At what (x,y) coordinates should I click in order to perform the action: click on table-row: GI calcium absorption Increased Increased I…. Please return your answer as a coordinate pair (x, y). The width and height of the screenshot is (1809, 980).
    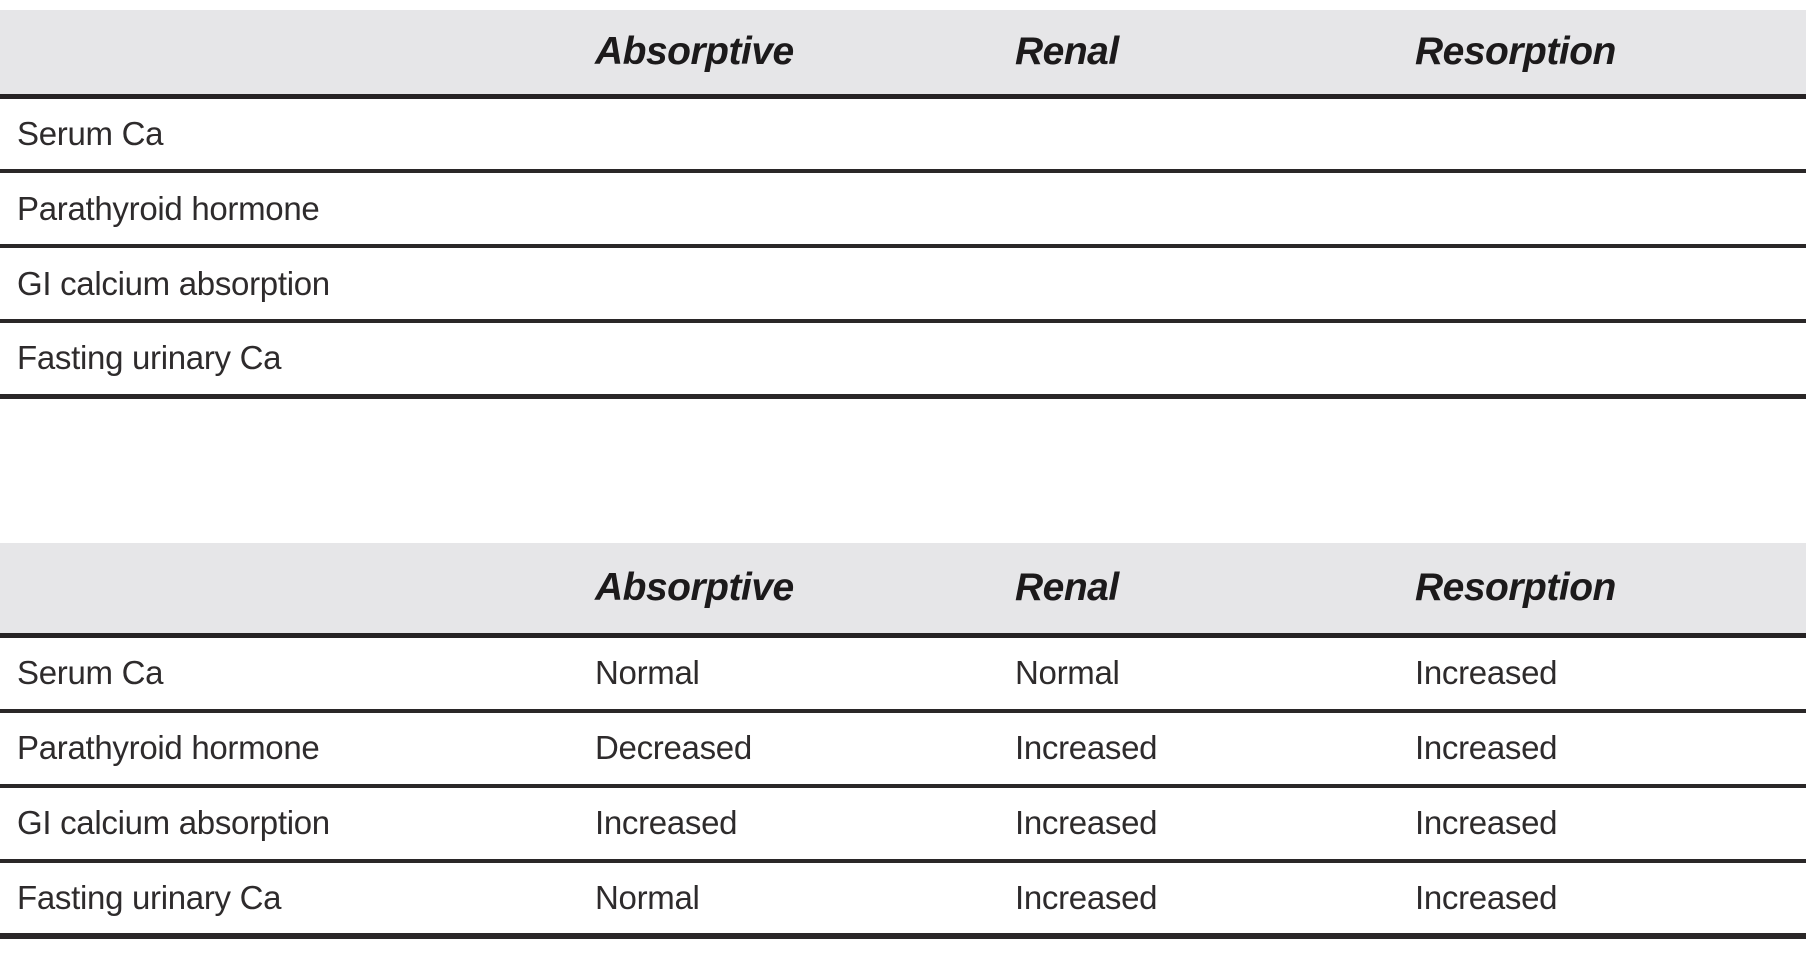
    Looking at the image, I should click on (903, 823).